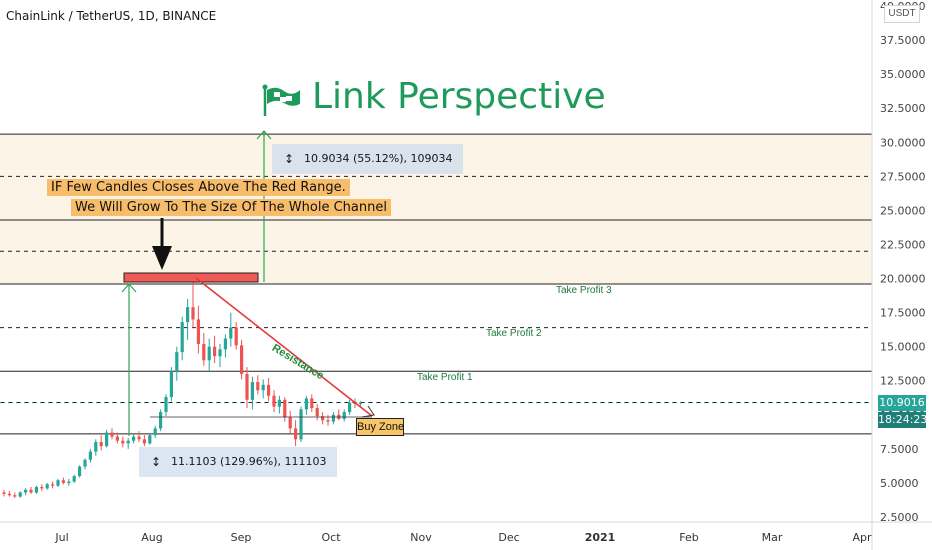 Image resolution: width=932 pixels, height=550 pixels. I want to click on measure-arrow-left-head, so click(129, 288).